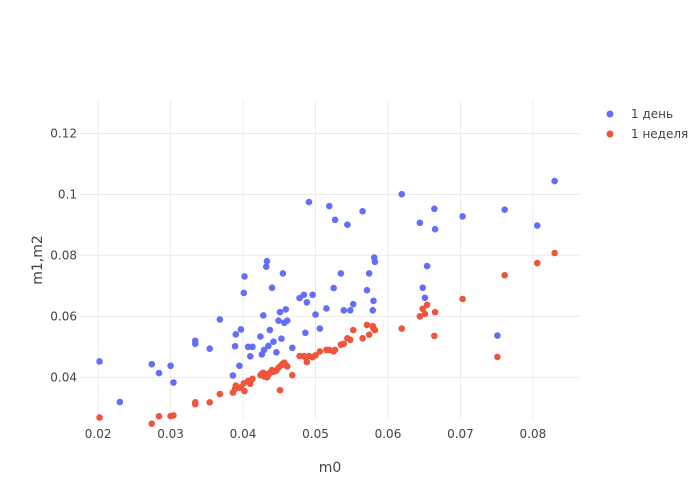 The height and width of the screenshot is (500, 700). What do you see at coordinates (647, 124) in the screenshot?
I see `legend: 1 день 1 неделя` at bounding box center [647, 124].